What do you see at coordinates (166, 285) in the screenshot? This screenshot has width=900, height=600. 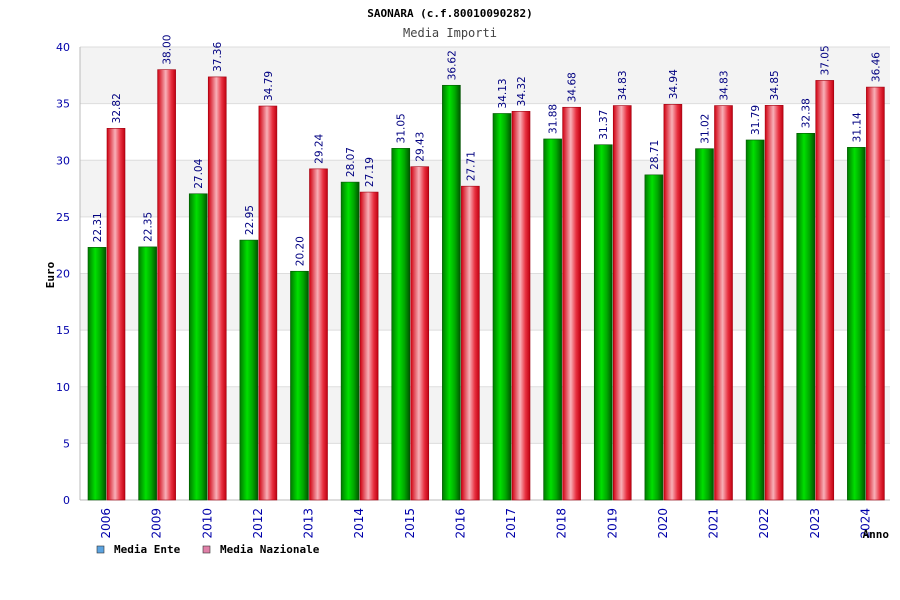 I see `bar-media-nazionale-2009` at bounding box center [166, 285].